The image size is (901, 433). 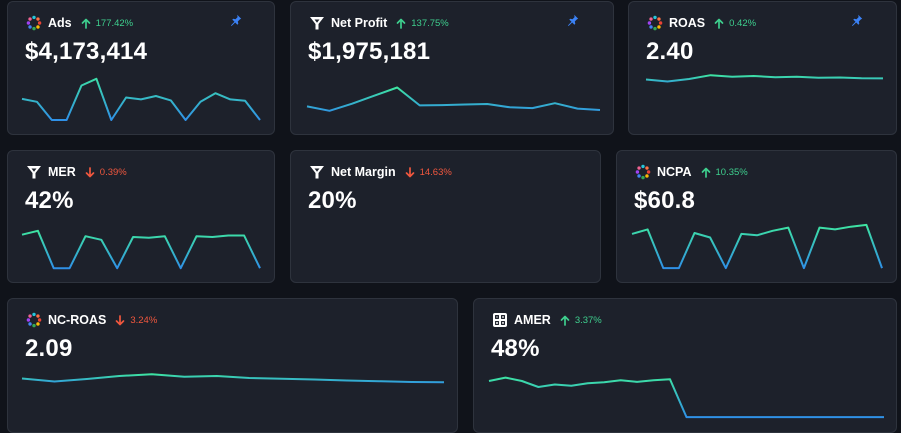 I want to click on metric-header: MER 0.39%, so click(x=76, y=172).